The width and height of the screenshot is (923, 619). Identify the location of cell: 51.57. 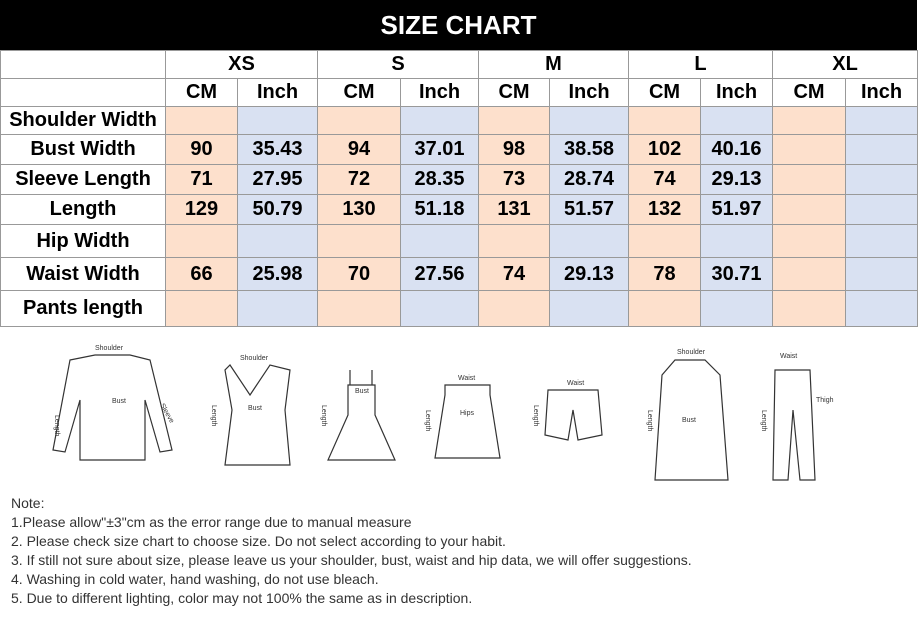
(589, 209).